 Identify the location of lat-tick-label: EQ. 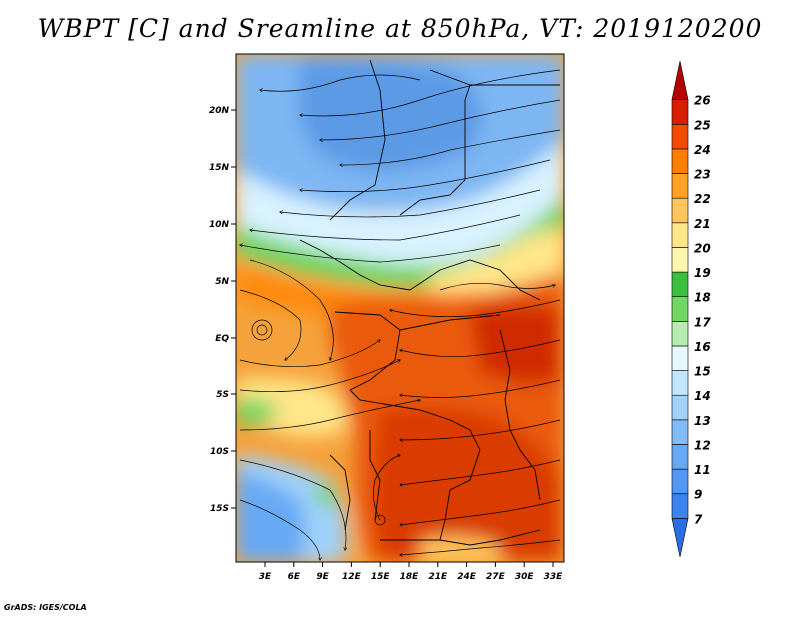
(222, 339).